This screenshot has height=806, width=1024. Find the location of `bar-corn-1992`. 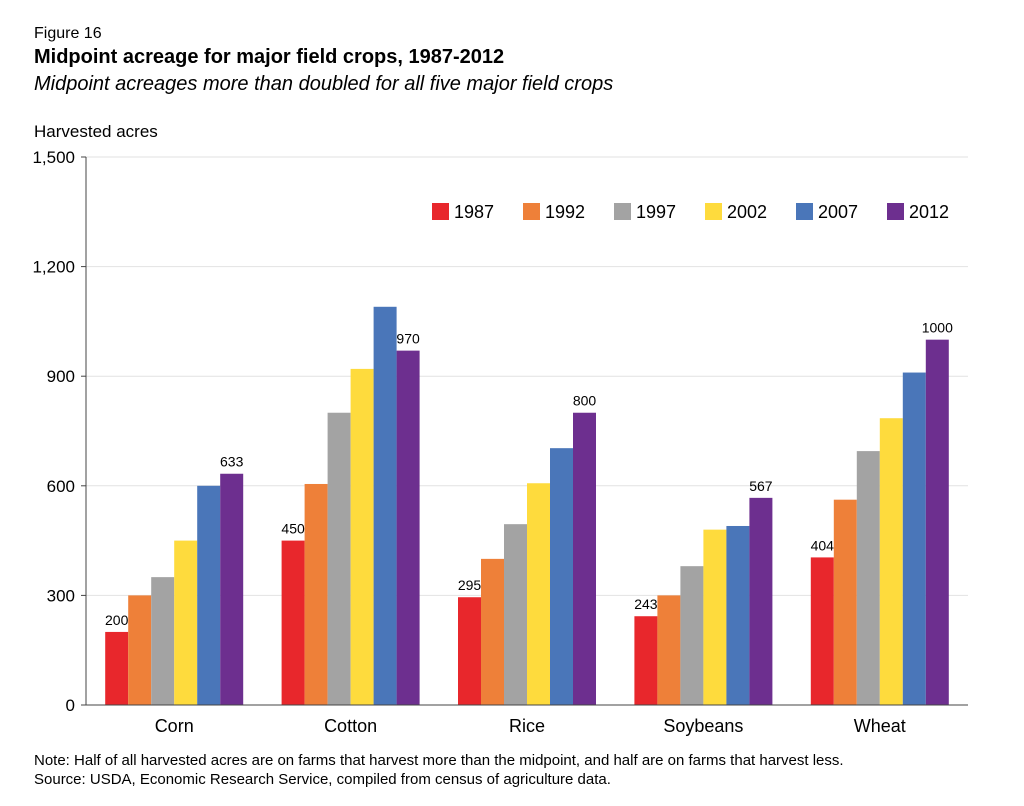

bar-corn-1992 is located at coordinates (140, 650).